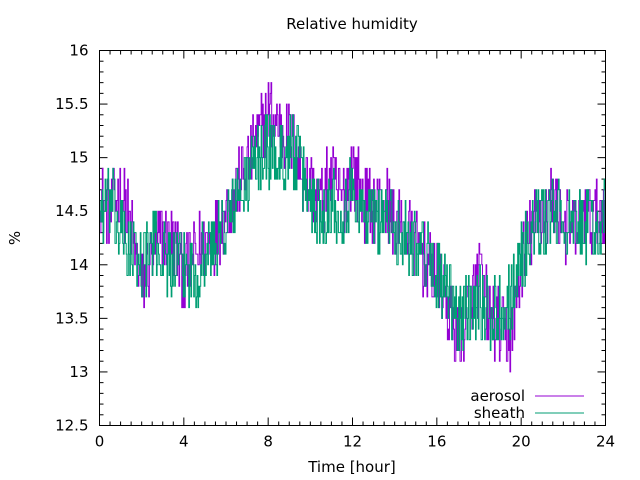 The image size is (640, 480). I want to click on x-tick-label: 8, so click(268, 442).